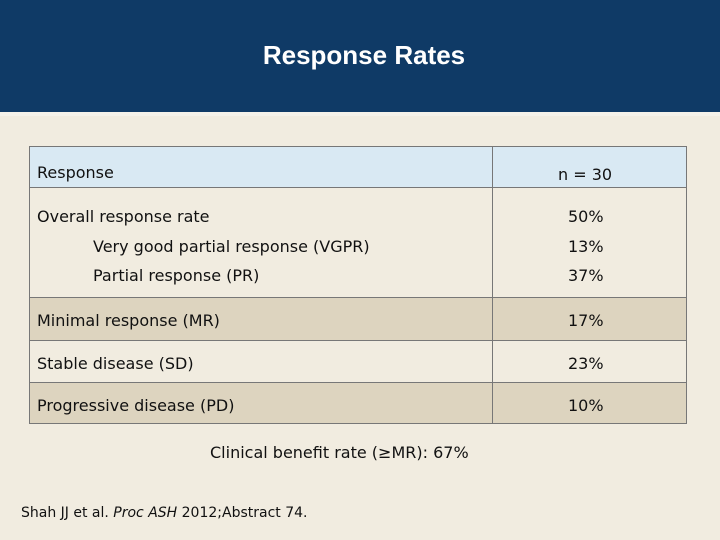  Describe the element at coordinates (128, 320) in the screenshot. I see `mr-label: Minimal response (MR)` at that location.